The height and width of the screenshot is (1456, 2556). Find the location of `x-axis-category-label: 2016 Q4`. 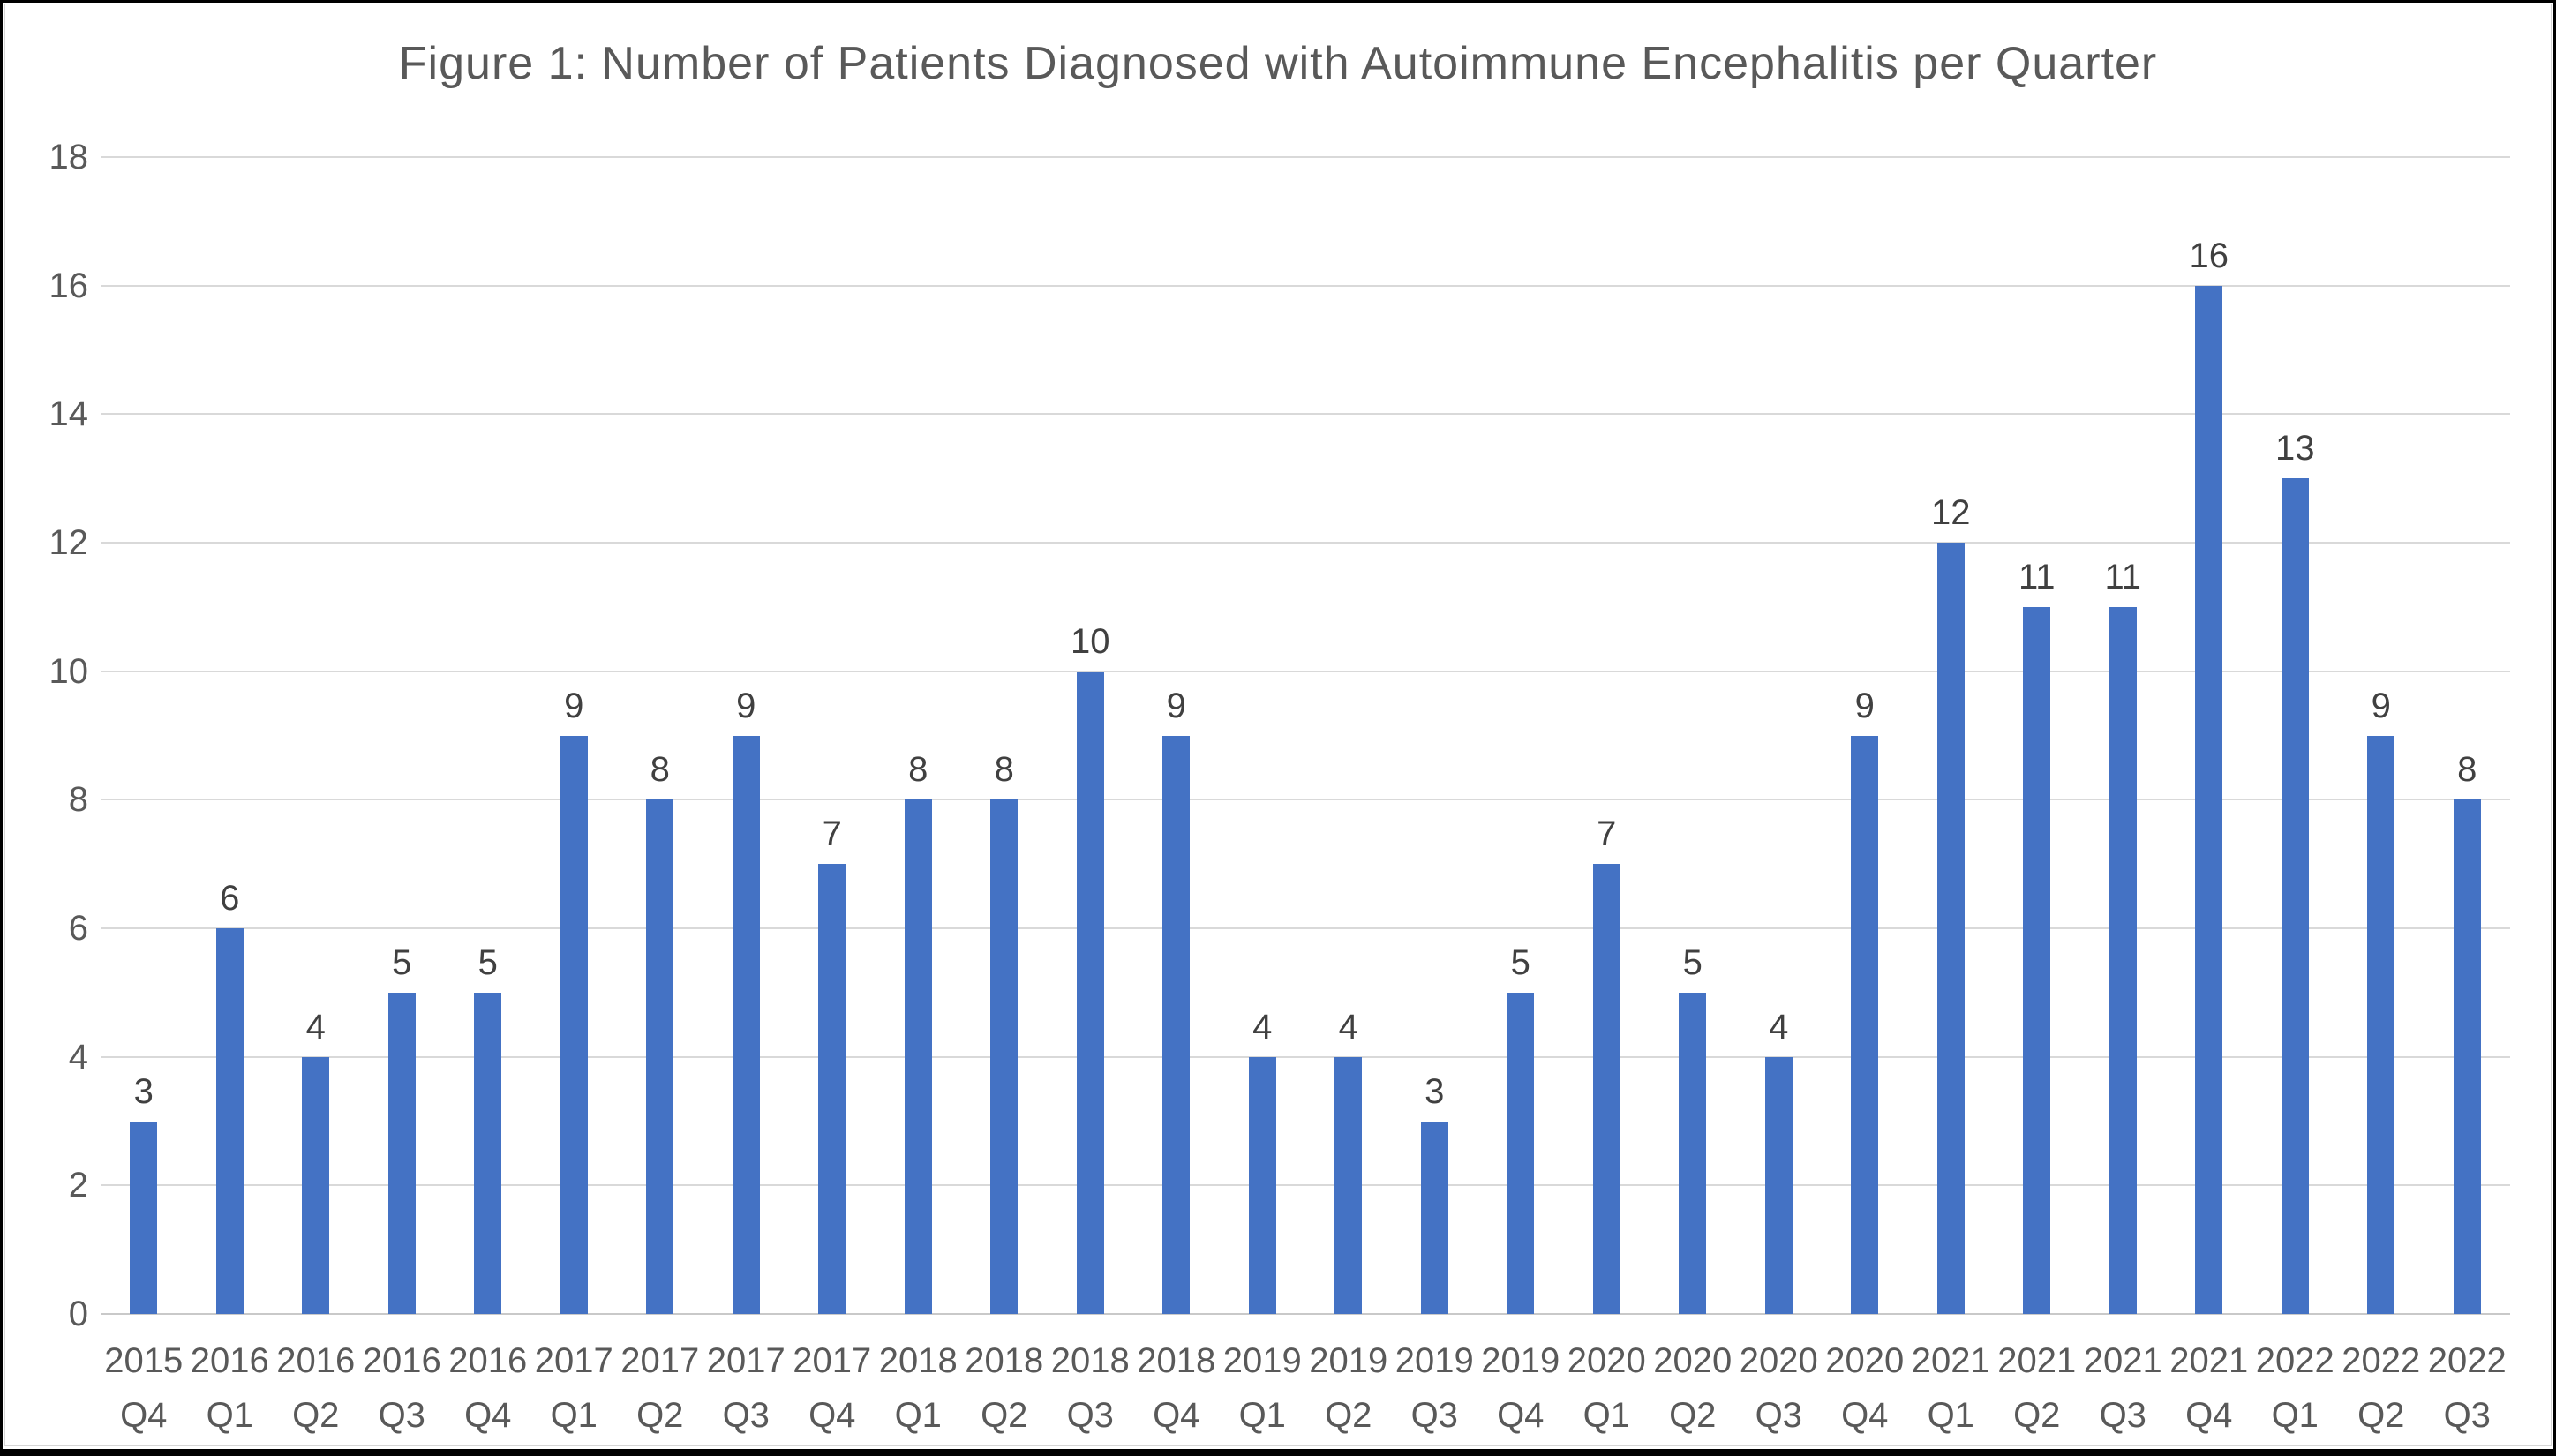

x-axis-category-label: 2016 Q4 is located at coordinates (488, 1378).